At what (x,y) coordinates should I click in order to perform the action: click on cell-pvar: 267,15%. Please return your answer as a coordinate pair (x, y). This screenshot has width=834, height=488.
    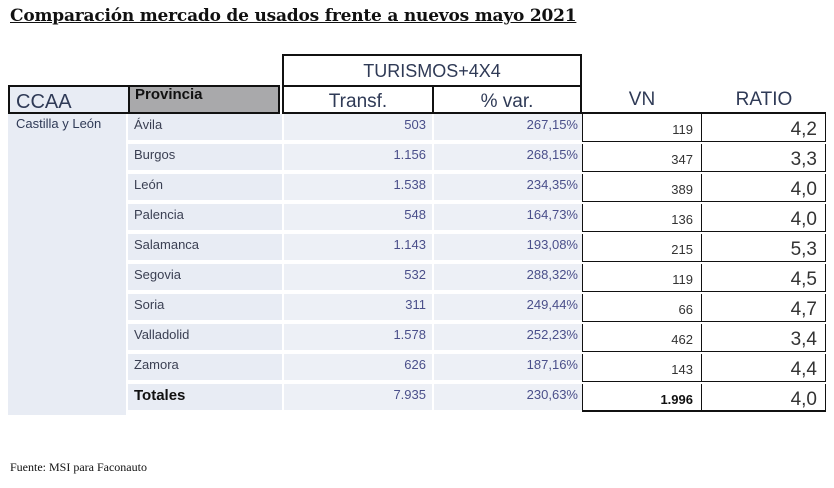
    Looking at the image, I should click on (507, 128).